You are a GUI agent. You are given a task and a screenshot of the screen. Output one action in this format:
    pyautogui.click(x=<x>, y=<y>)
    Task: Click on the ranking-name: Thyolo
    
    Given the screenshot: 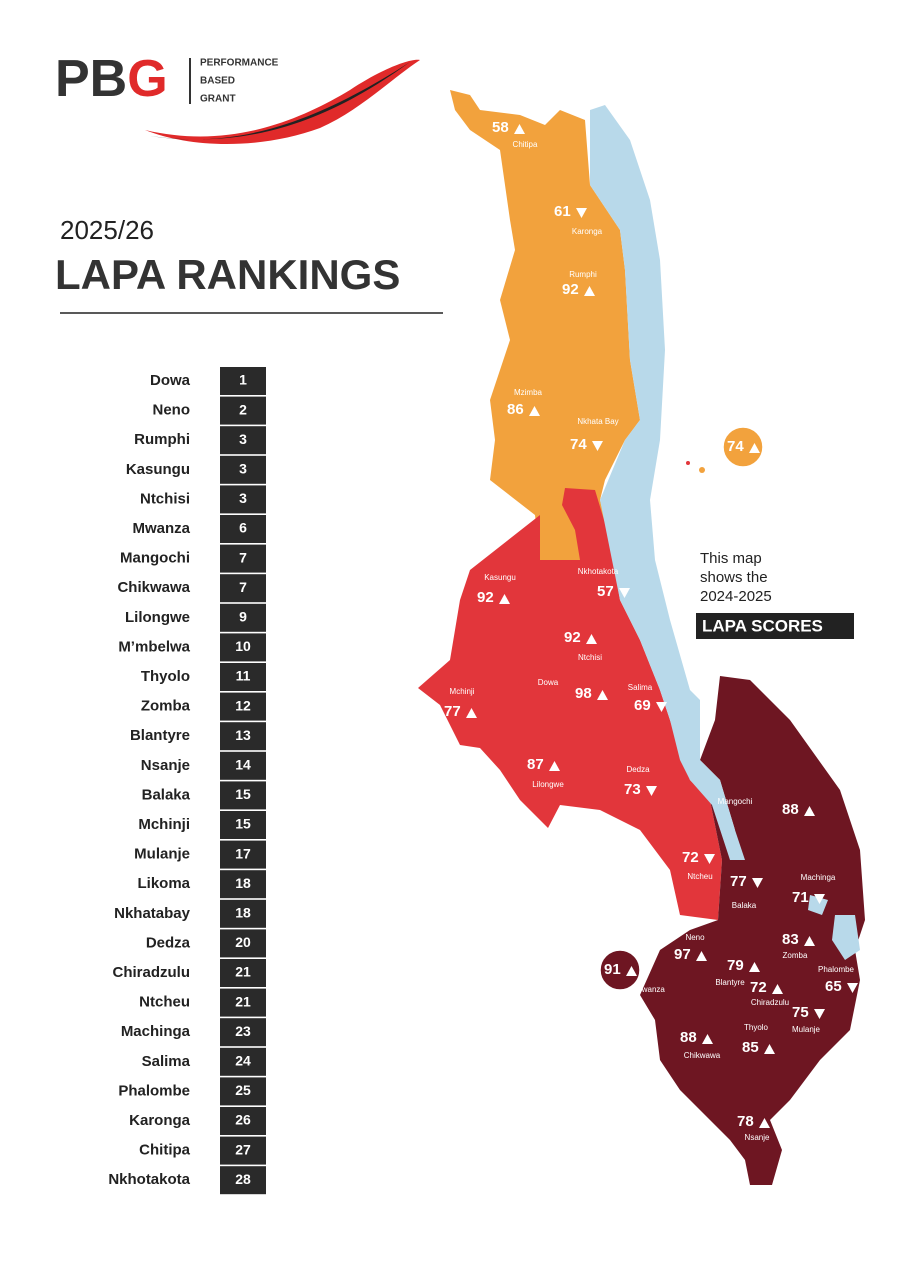 What is the action you would take?
    pyautogui.click(x=165, y=676)
    